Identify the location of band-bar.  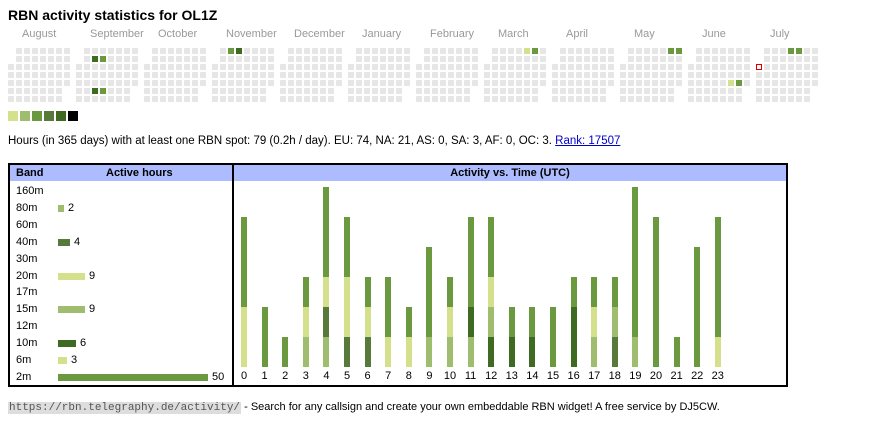
(133, 377).